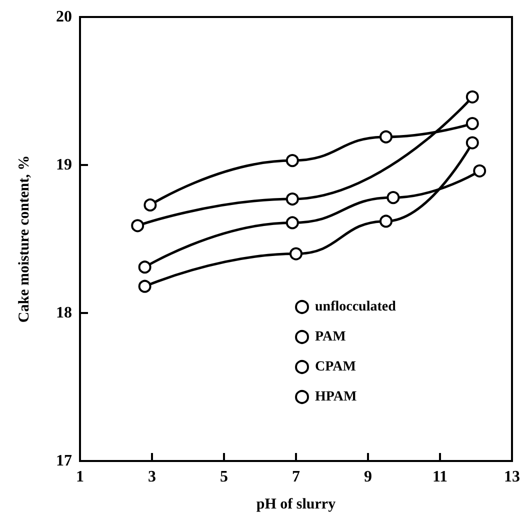  Describe the element at coordinates (330, 337) in the screenshot. I see `legend-label: PAM` at that location.